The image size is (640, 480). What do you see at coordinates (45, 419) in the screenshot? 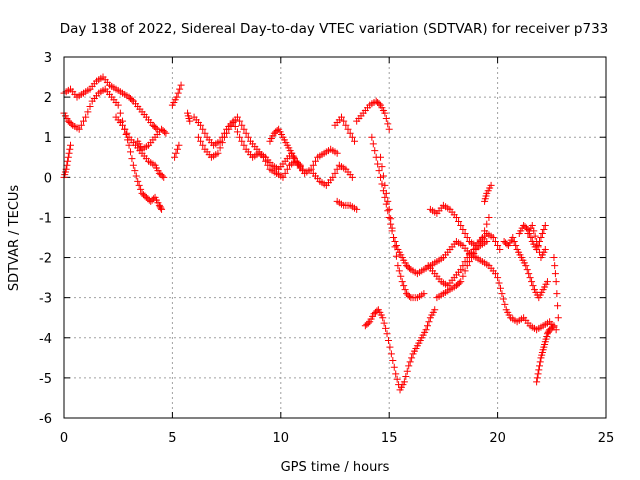
I see `y-tick-label: -6` at bounding box center [45, 419].